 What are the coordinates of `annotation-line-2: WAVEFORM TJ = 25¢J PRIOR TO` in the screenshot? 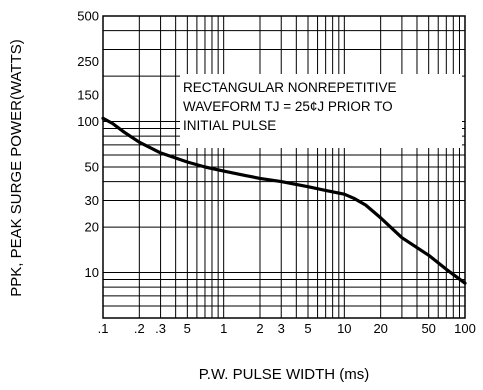 It's located at (288, 106).